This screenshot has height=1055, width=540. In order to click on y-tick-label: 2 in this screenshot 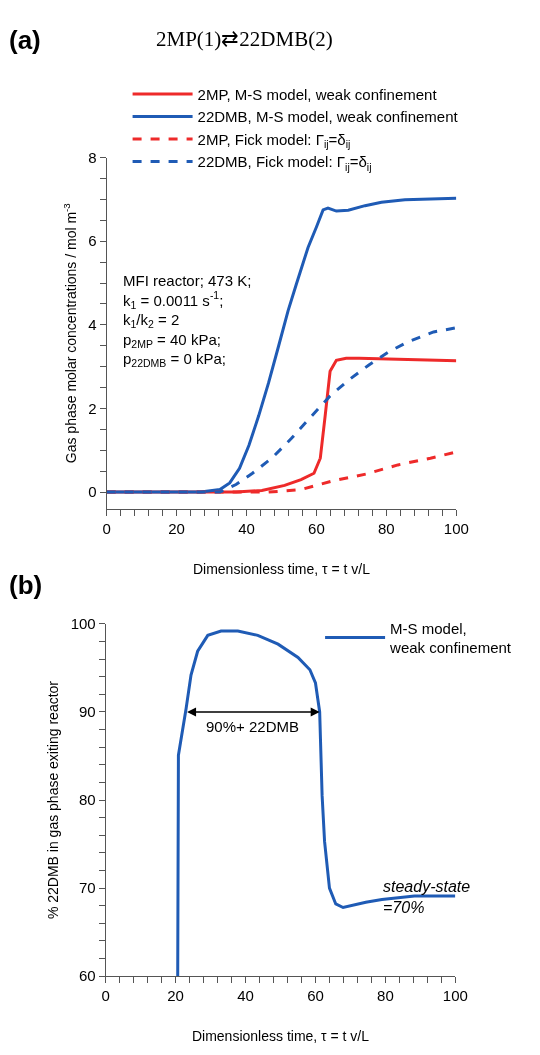, I will do `click(92, 408)`.